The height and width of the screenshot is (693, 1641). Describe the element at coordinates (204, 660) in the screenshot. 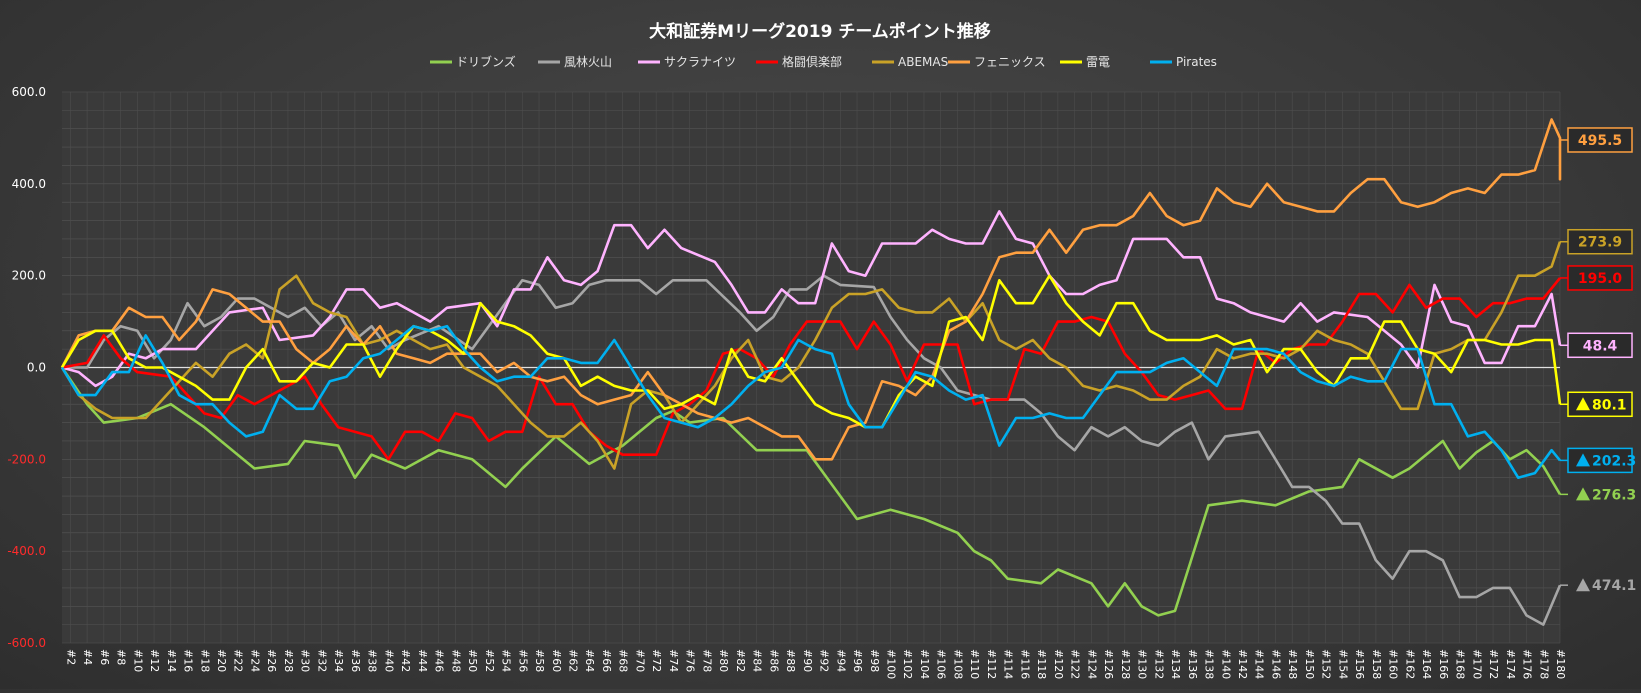

I see `x-tick-label: #18` at that location.